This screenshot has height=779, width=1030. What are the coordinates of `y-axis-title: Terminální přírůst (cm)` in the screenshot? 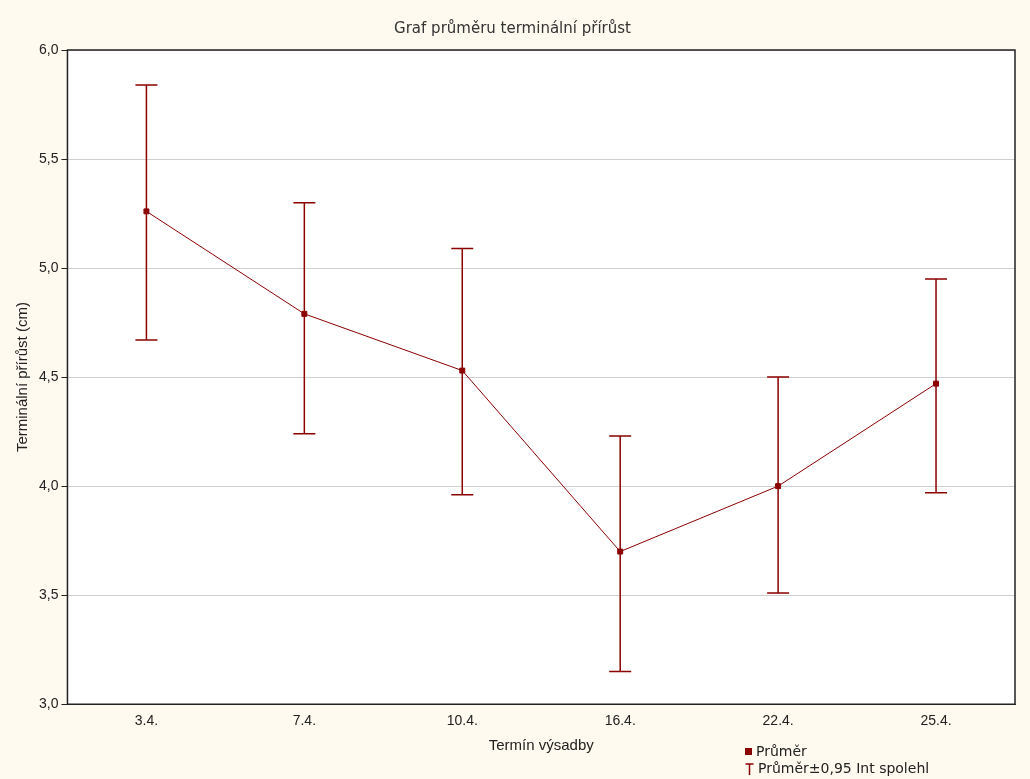 It's located at (22, 377).